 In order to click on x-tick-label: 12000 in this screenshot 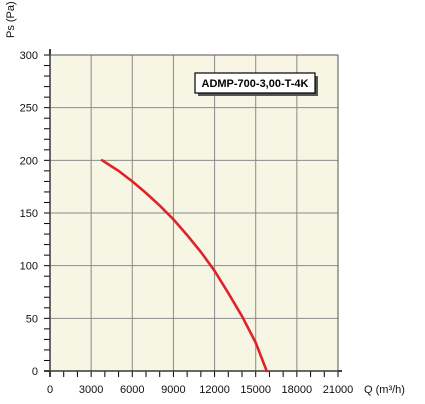, I will do `click(214, 390)`.